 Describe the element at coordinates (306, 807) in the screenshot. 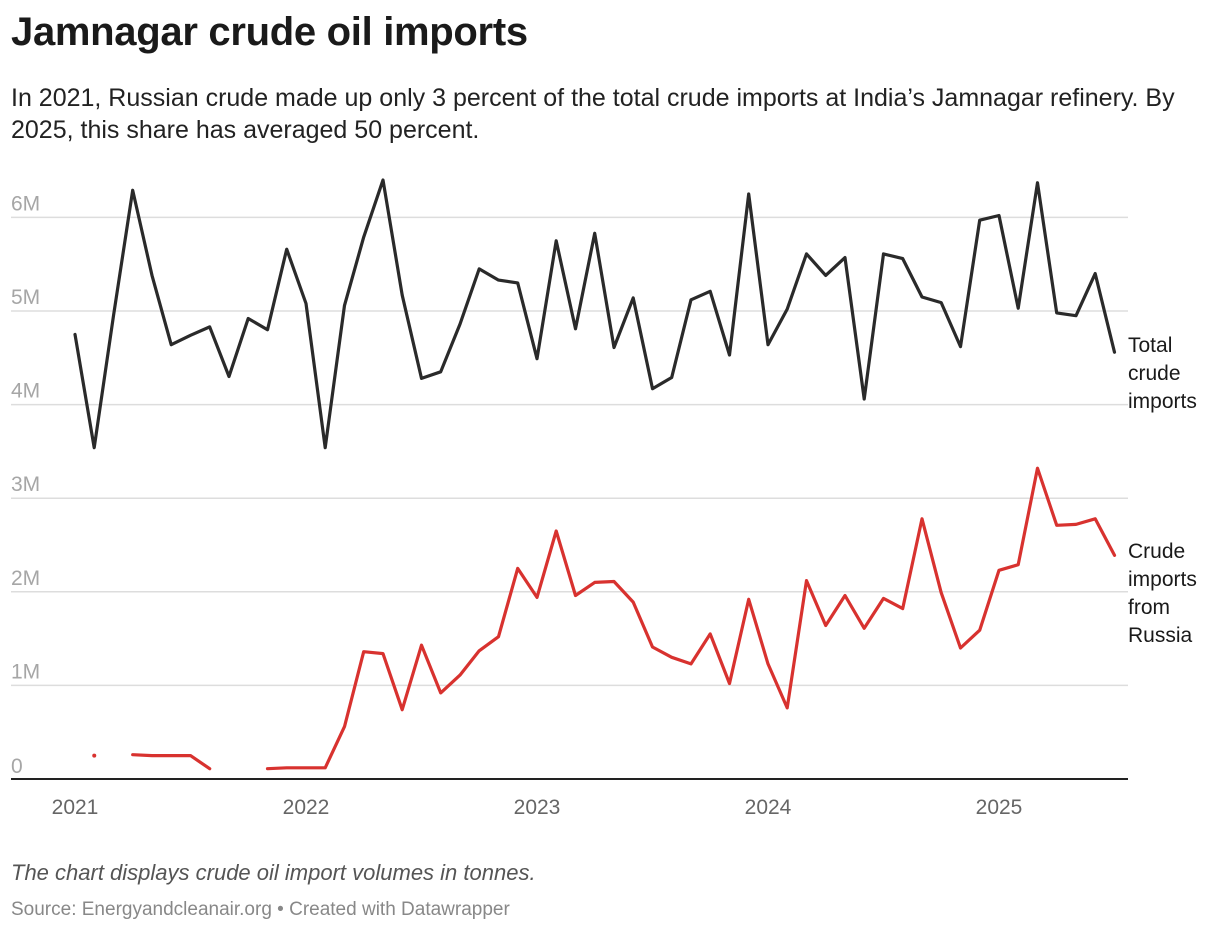

I see `x-tick-label: 2022` at that location.